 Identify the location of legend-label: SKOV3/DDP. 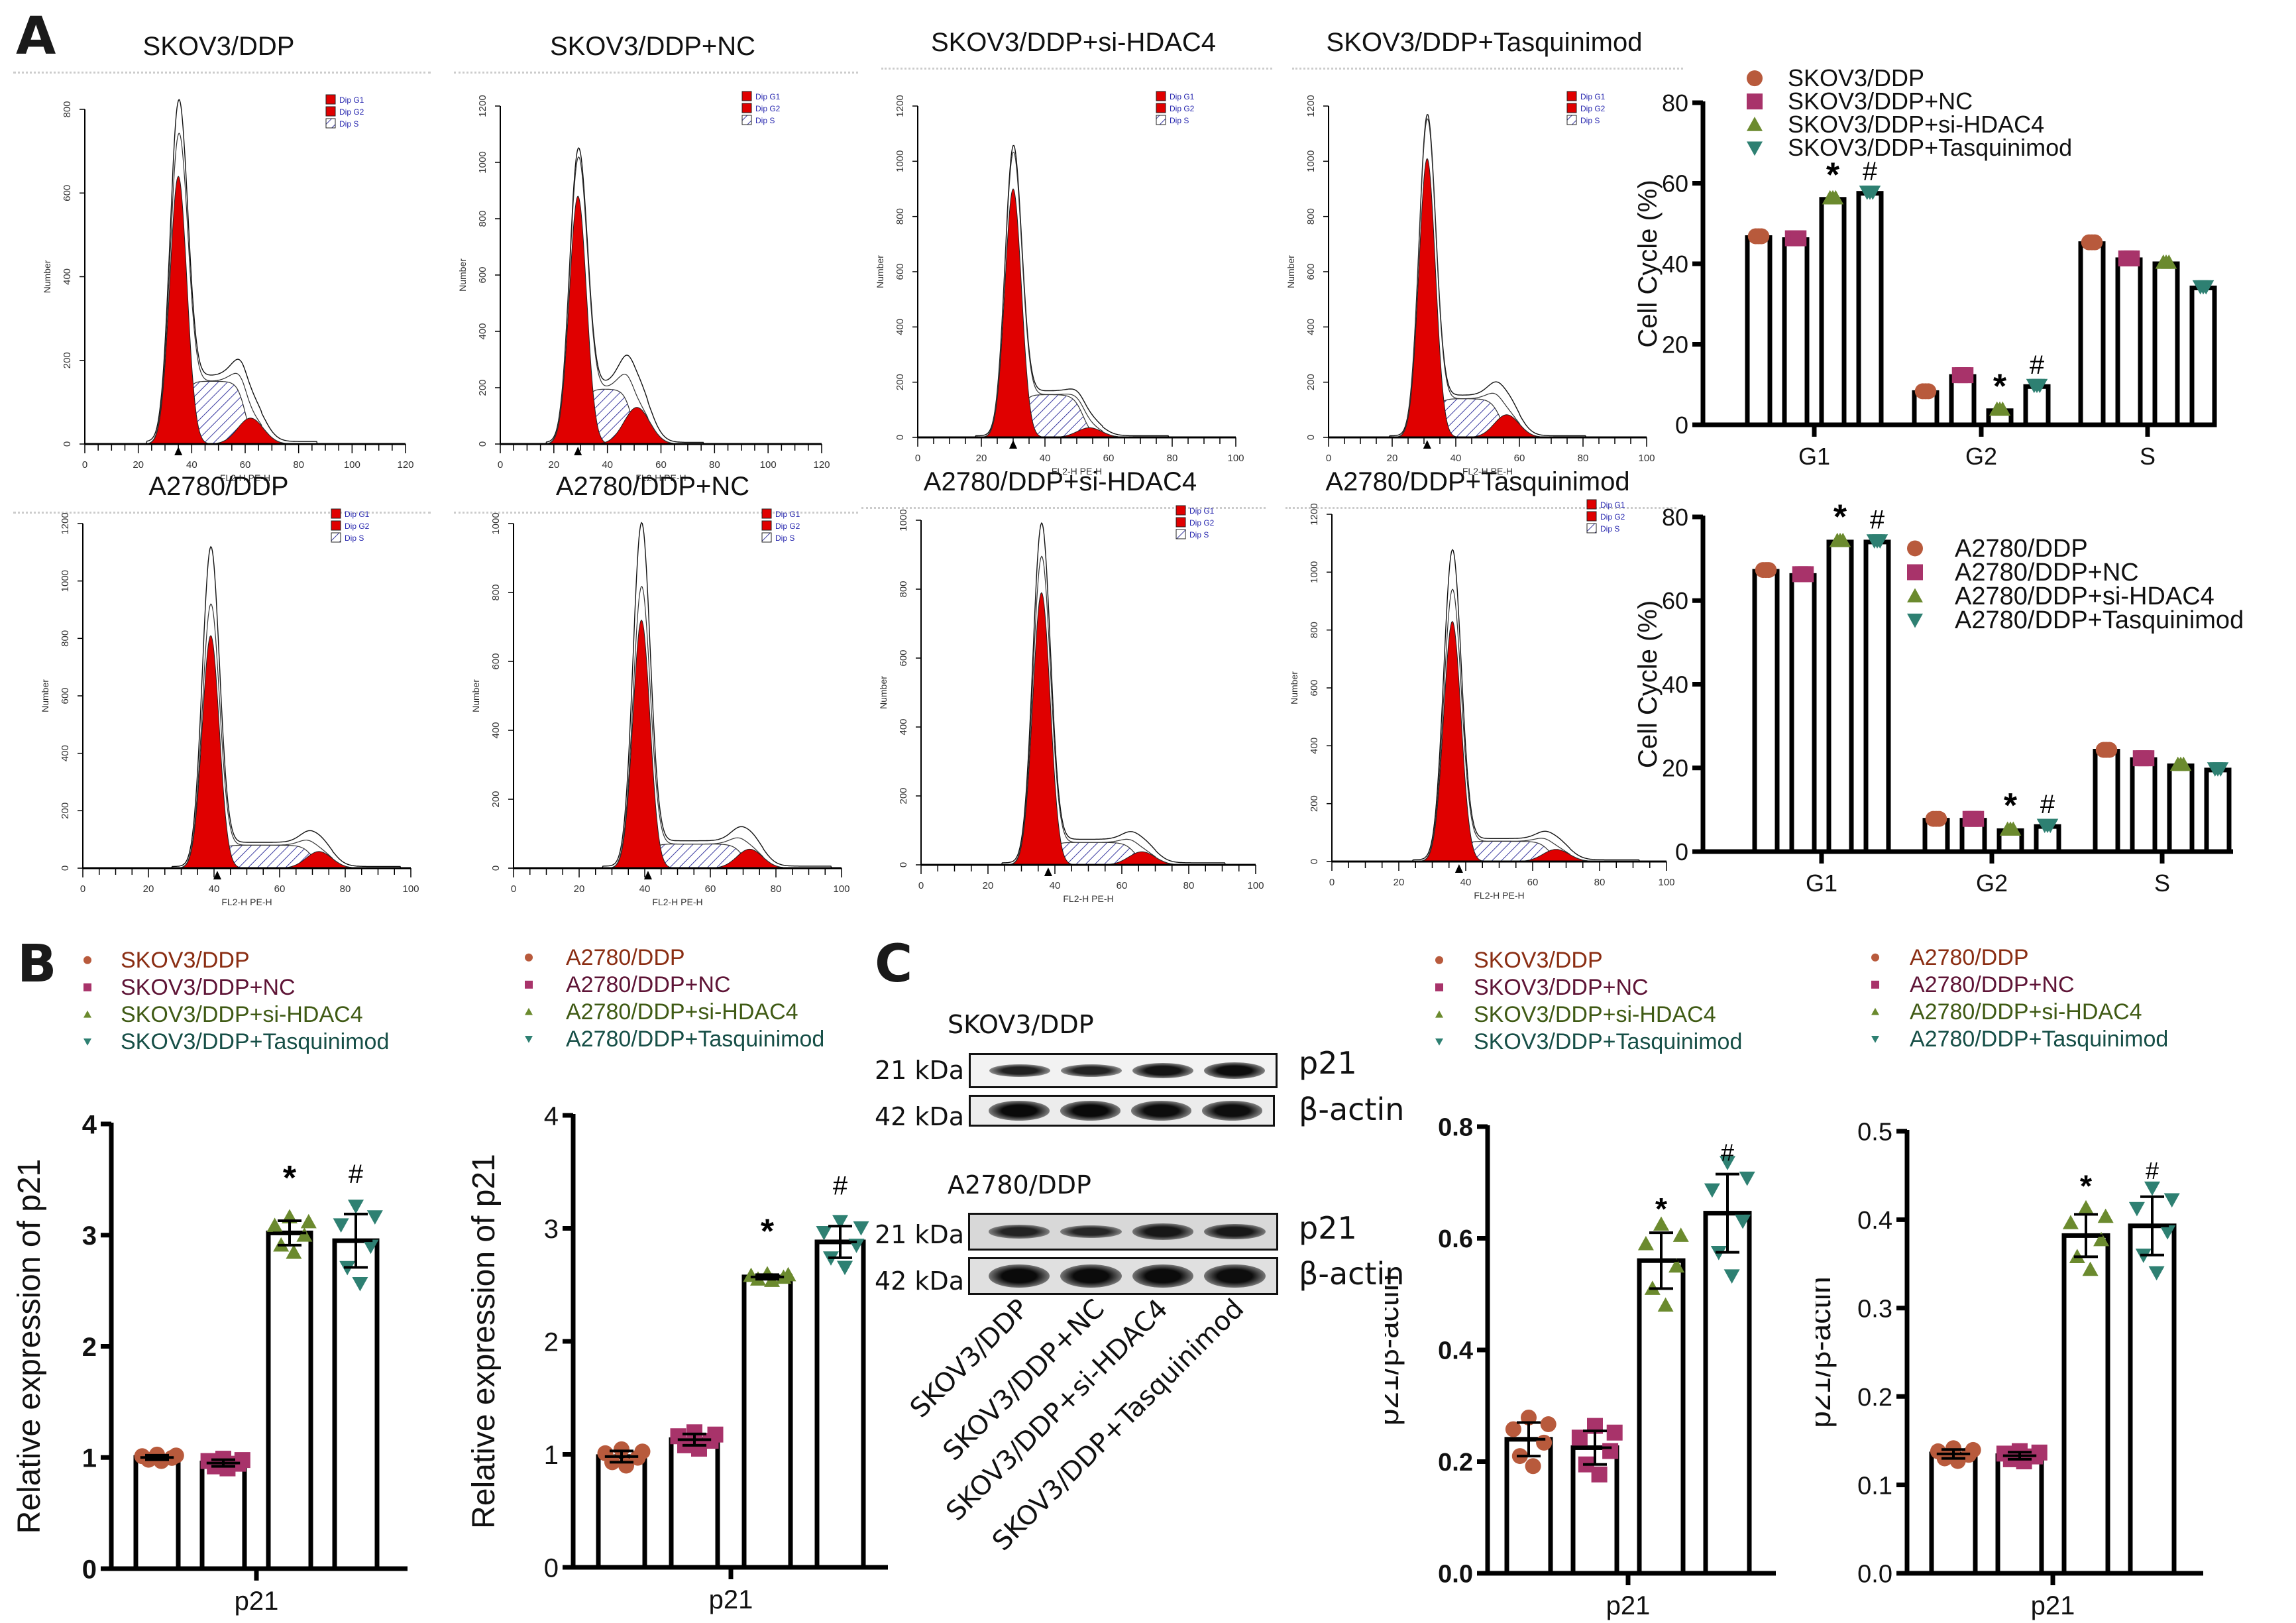
(185, 960).